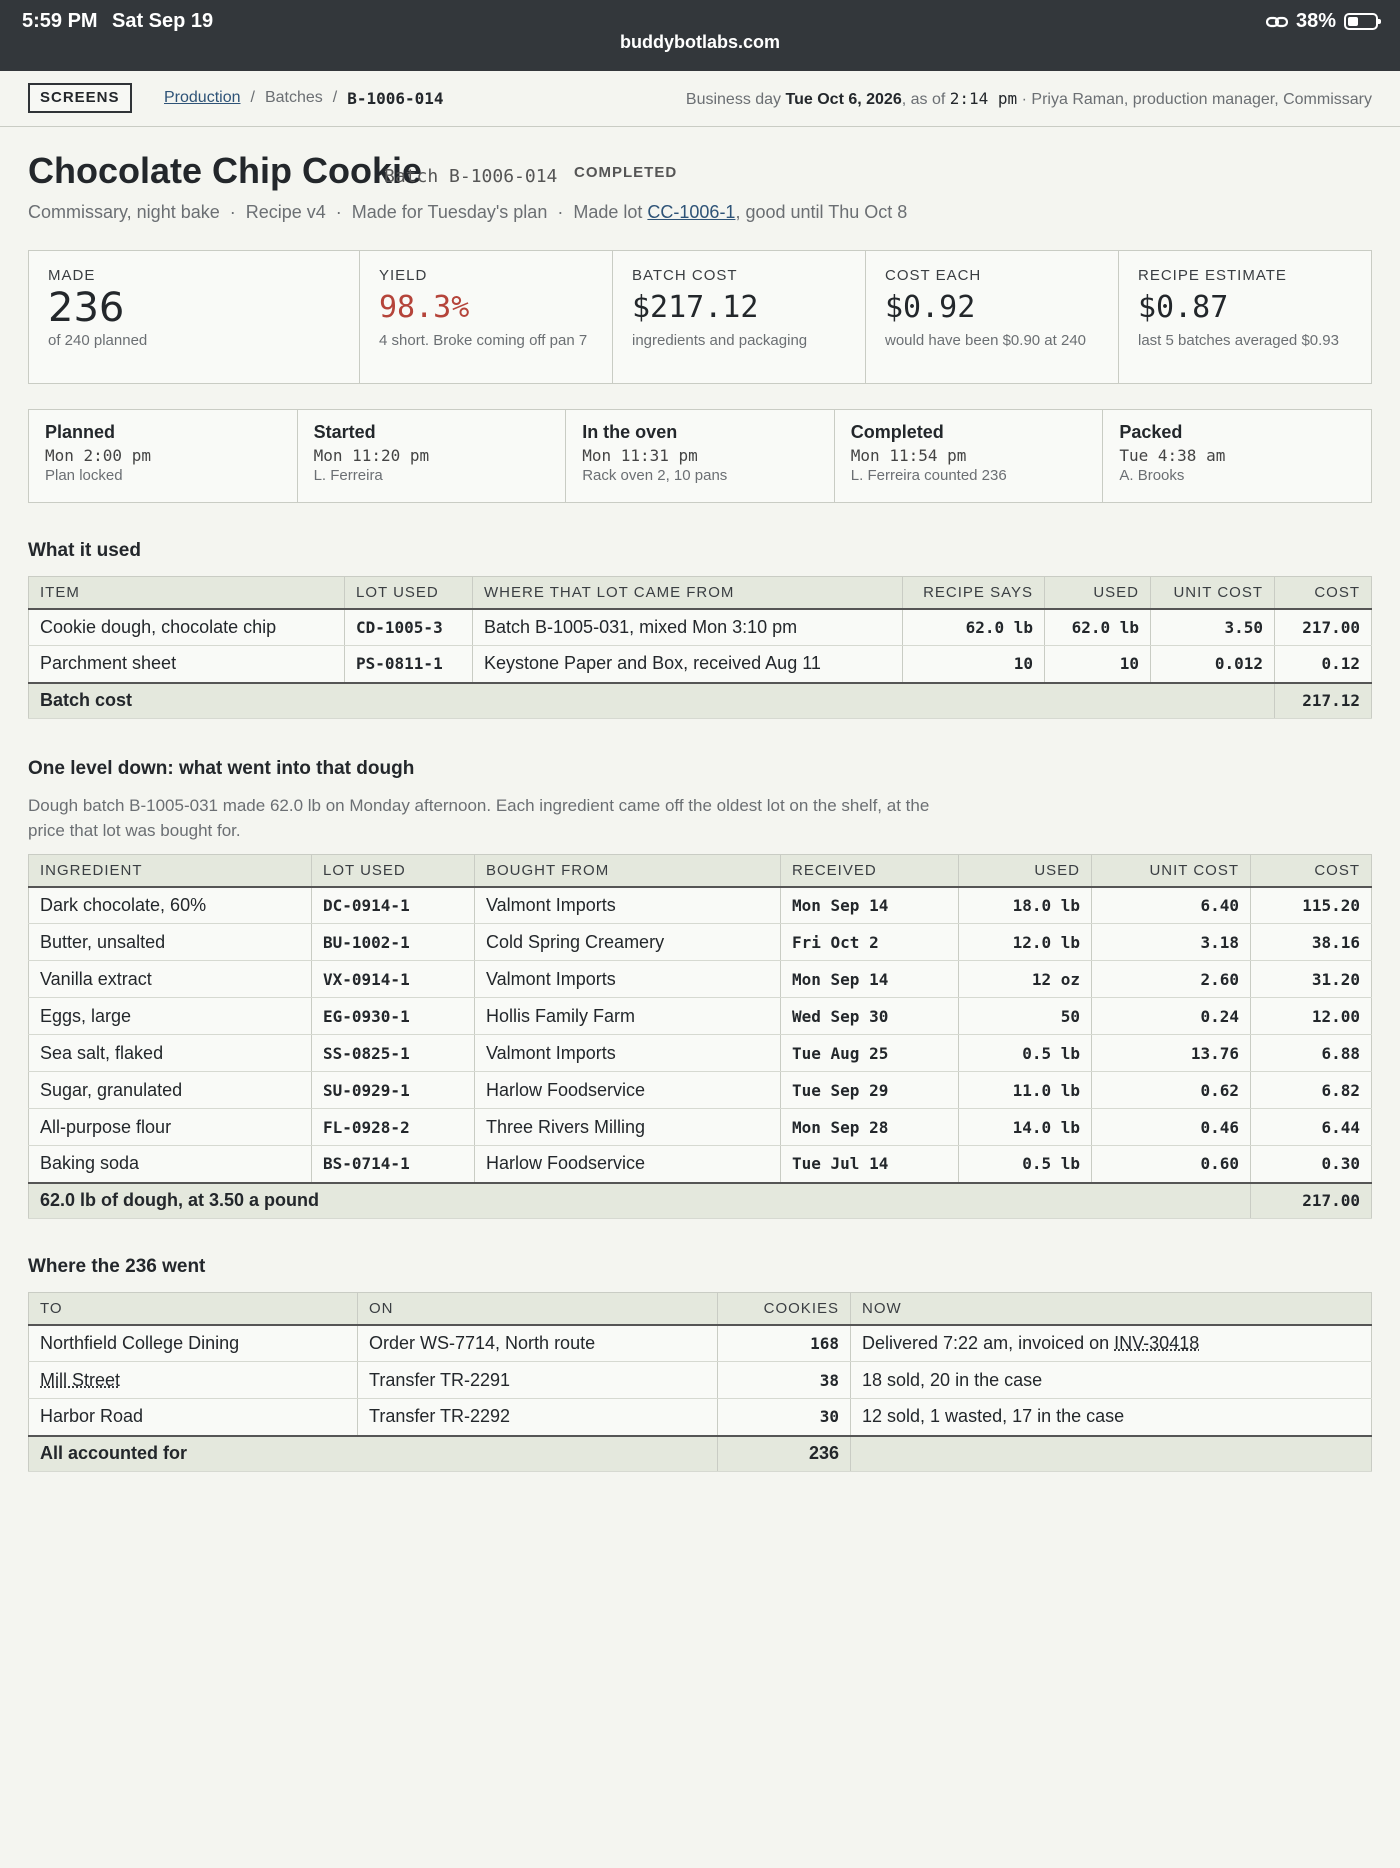  I want to click on cell-lot: BS-0714-1, so click(393, 1164).